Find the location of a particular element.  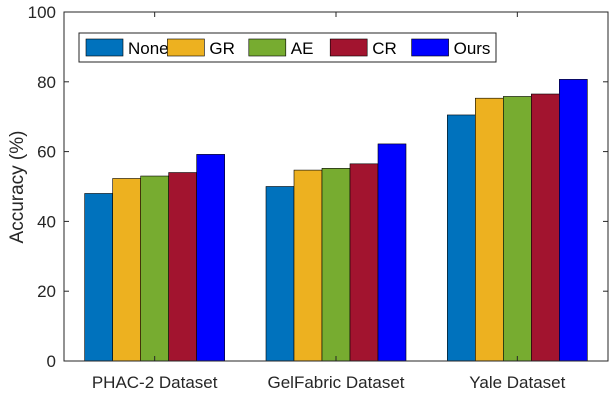

legend-swatch-none is located at coordinates (104, 47).